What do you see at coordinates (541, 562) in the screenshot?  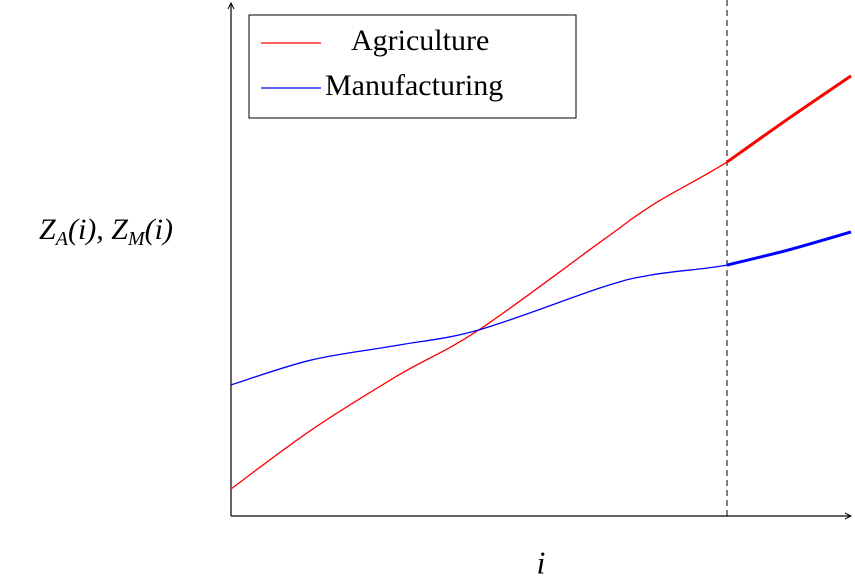 I see `x-axis-label: i` at bounding box center [541, 562].